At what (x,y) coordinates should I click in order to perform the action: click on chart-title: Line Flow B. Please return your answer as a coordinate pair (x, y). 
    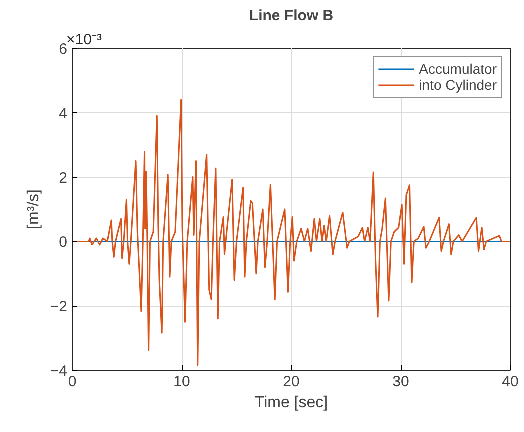
    Looking at the image, I should click on (291, 16).